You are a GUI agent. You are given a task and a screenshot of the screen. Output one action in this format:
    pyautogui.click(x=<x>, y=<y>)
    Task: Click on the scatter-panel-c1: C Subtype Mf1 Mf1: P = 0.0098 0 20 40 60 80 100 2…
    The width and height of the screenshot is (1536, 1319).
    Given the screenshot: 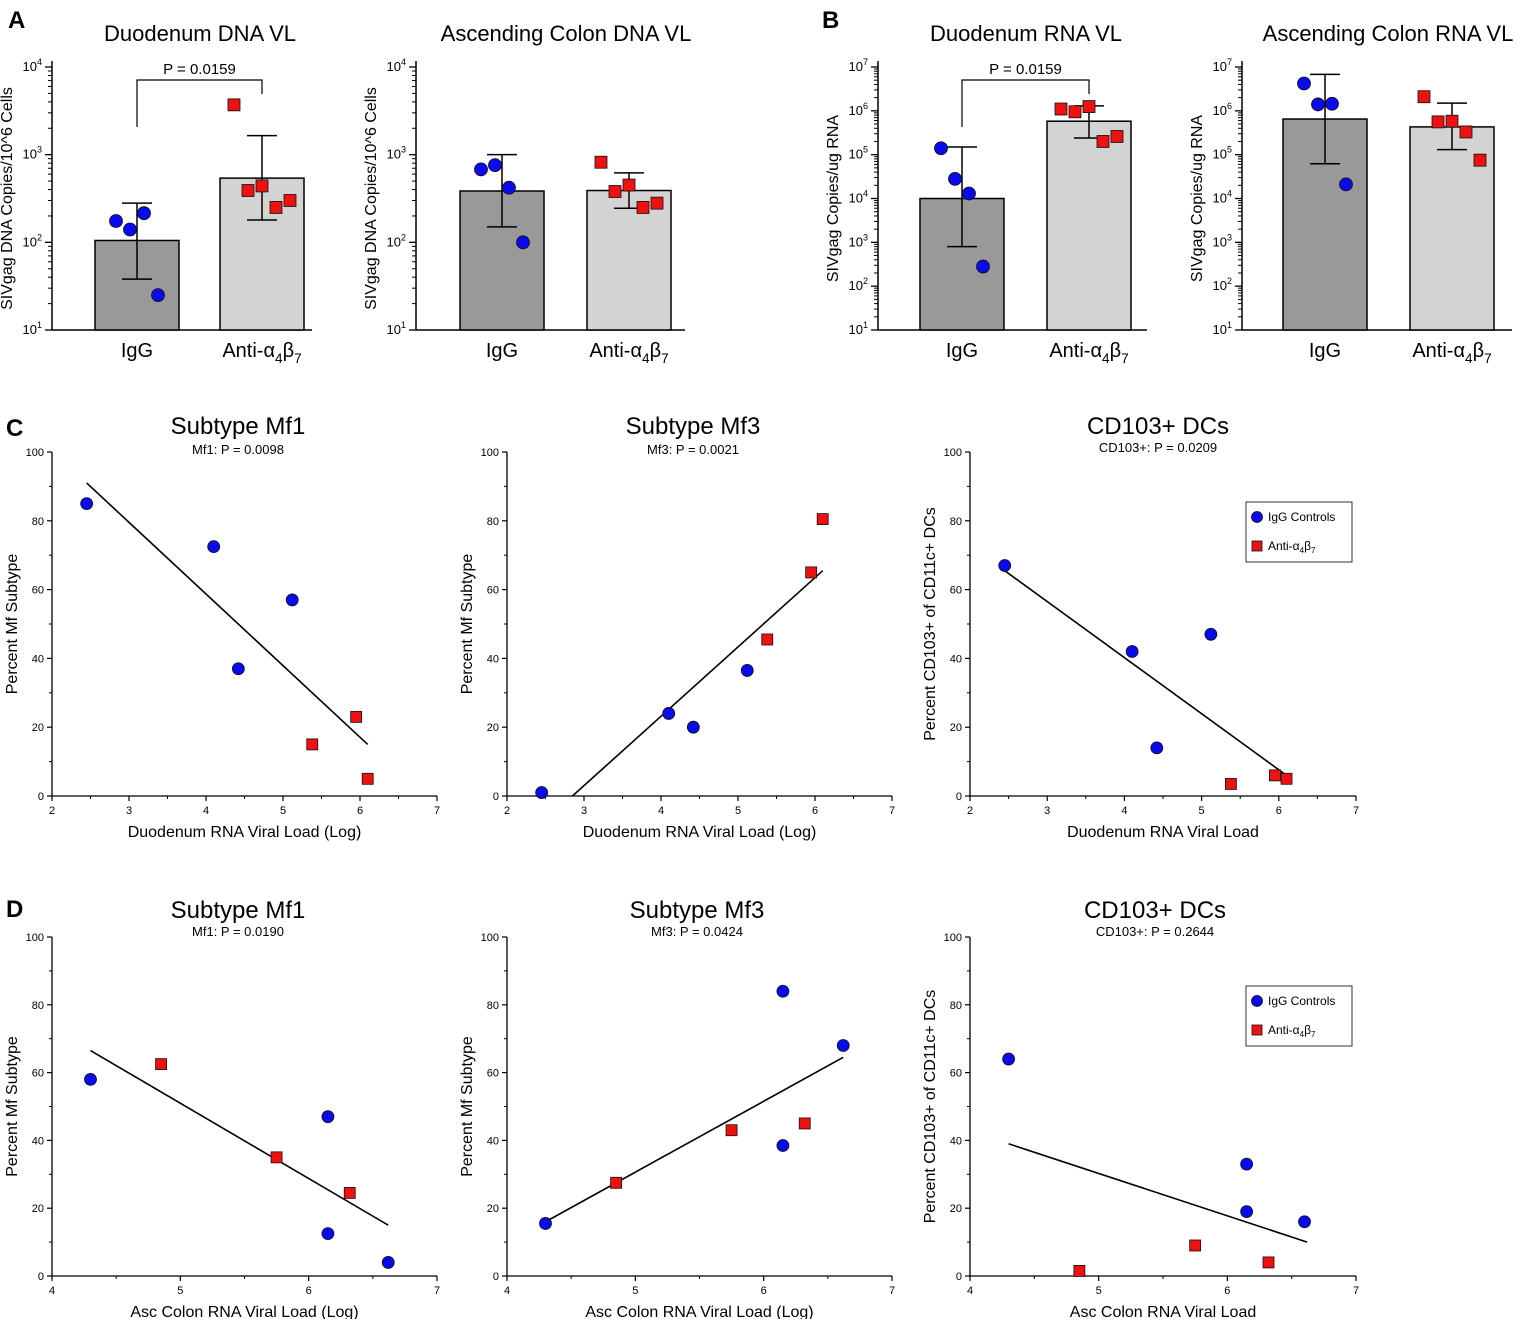 What is the action you would take?
    pyautogui.click(x=222, y=627)
    